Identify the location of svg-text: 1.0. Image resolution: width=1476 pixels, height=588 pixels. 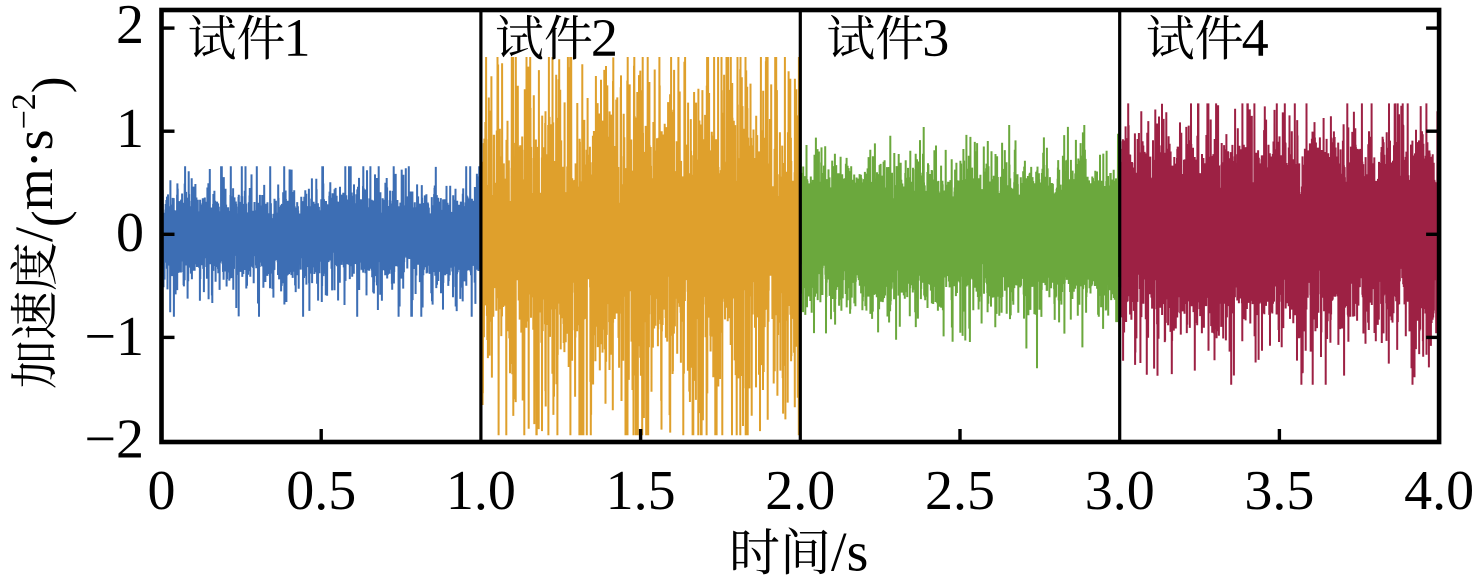
(481, 491).